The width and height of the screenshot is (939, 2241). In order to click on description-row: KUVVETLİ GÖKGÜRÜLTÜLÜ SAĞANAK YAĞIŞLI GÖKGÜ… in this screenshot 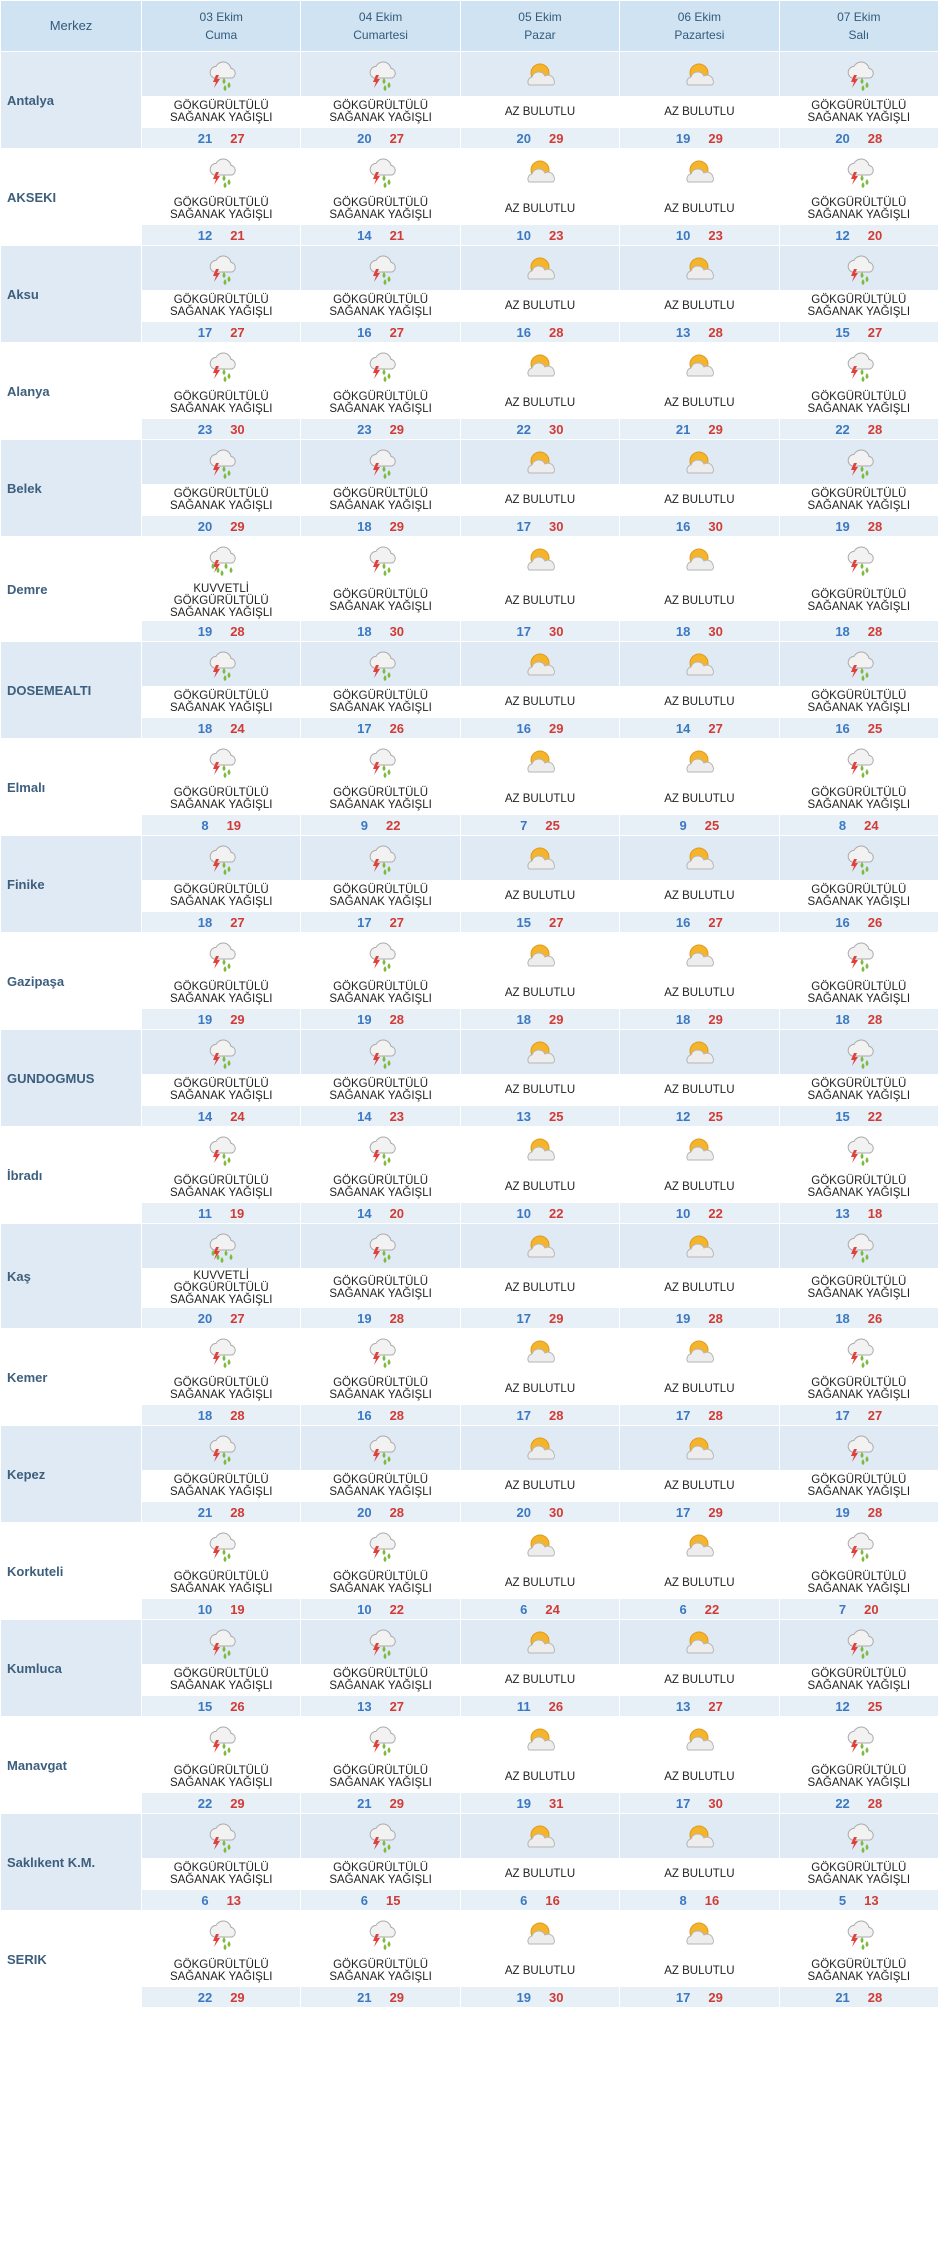, I will do `click(469, 1288)`.